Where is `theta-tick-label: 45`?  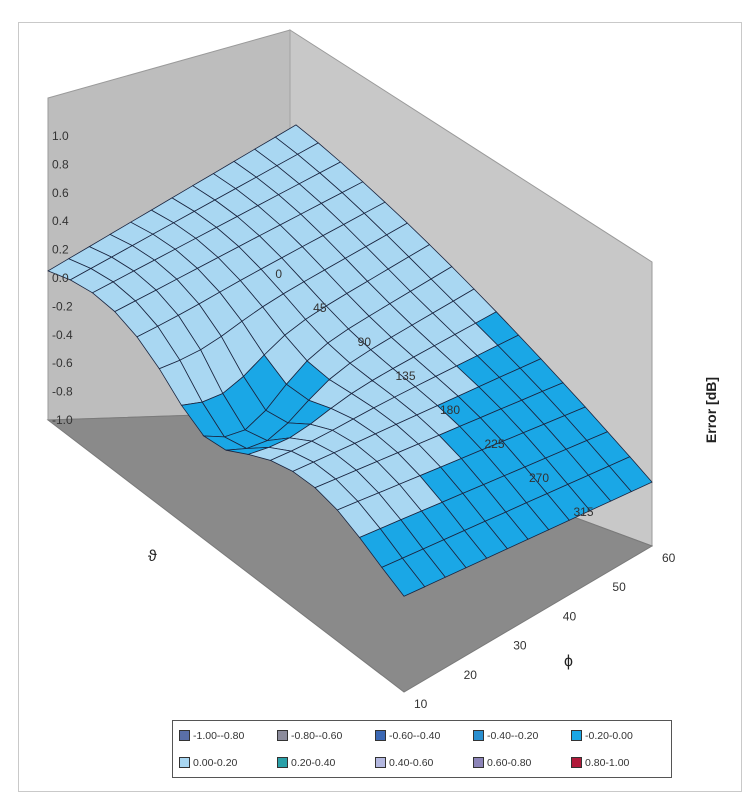 theta-tick-label: 45 is located at coordinates (320, 308).